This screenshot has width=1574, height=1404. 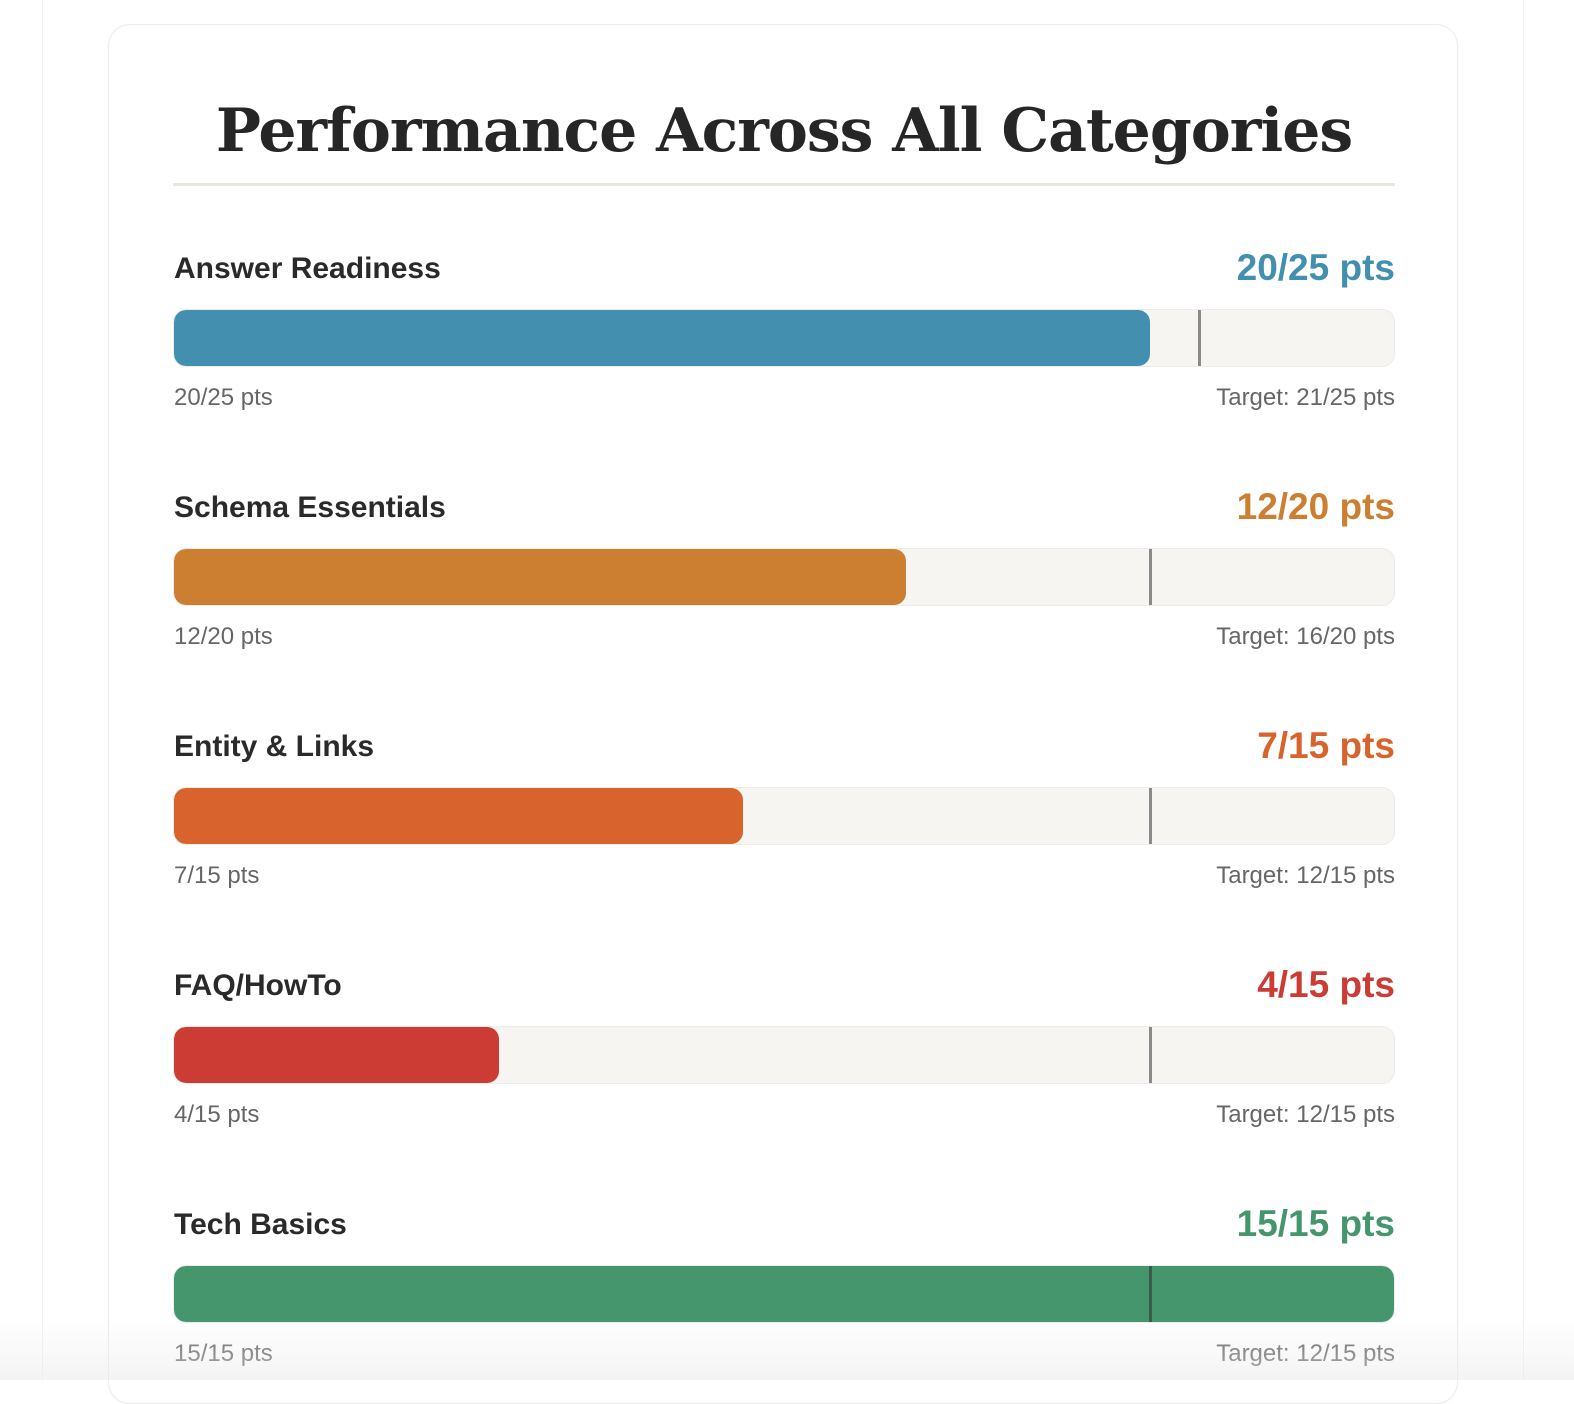 What do you see at coordinates (784, 267) in the screenshot?
I see `category-header: Answer Readiness 20/25 pts` at bounding box center [784, 267].